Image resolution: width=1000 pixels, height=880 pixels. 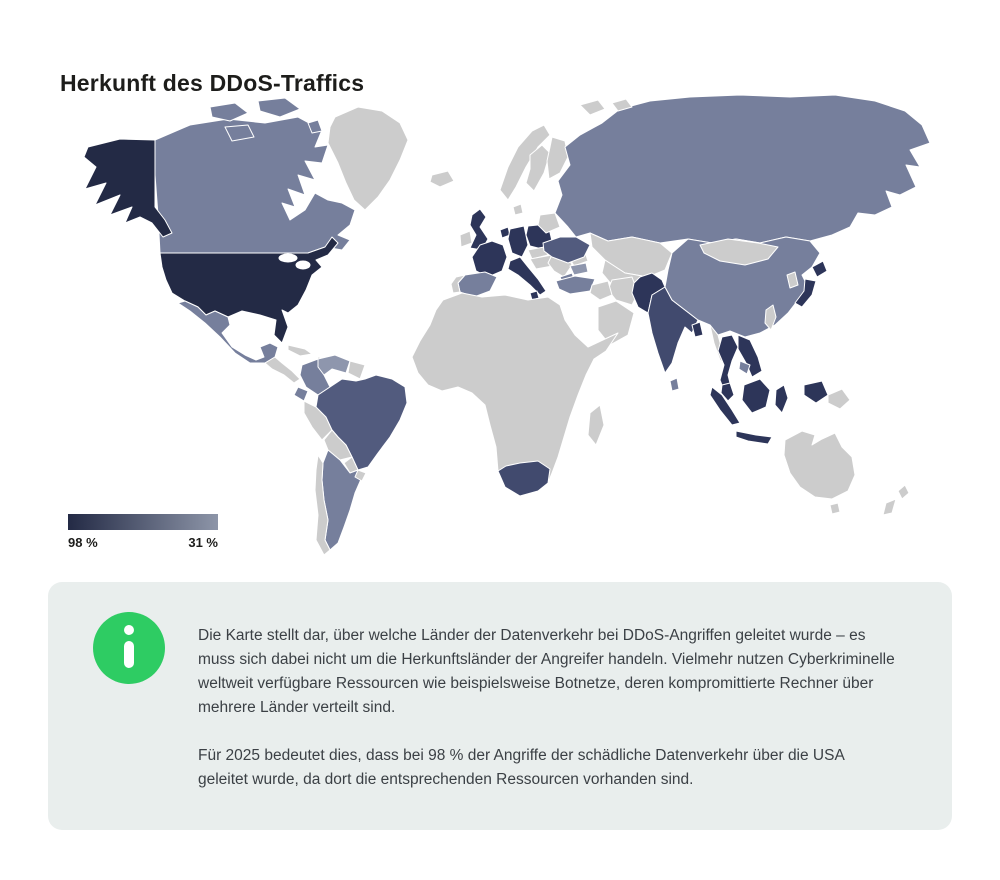 I want to click on info-icon, so click(x=129, y=648).